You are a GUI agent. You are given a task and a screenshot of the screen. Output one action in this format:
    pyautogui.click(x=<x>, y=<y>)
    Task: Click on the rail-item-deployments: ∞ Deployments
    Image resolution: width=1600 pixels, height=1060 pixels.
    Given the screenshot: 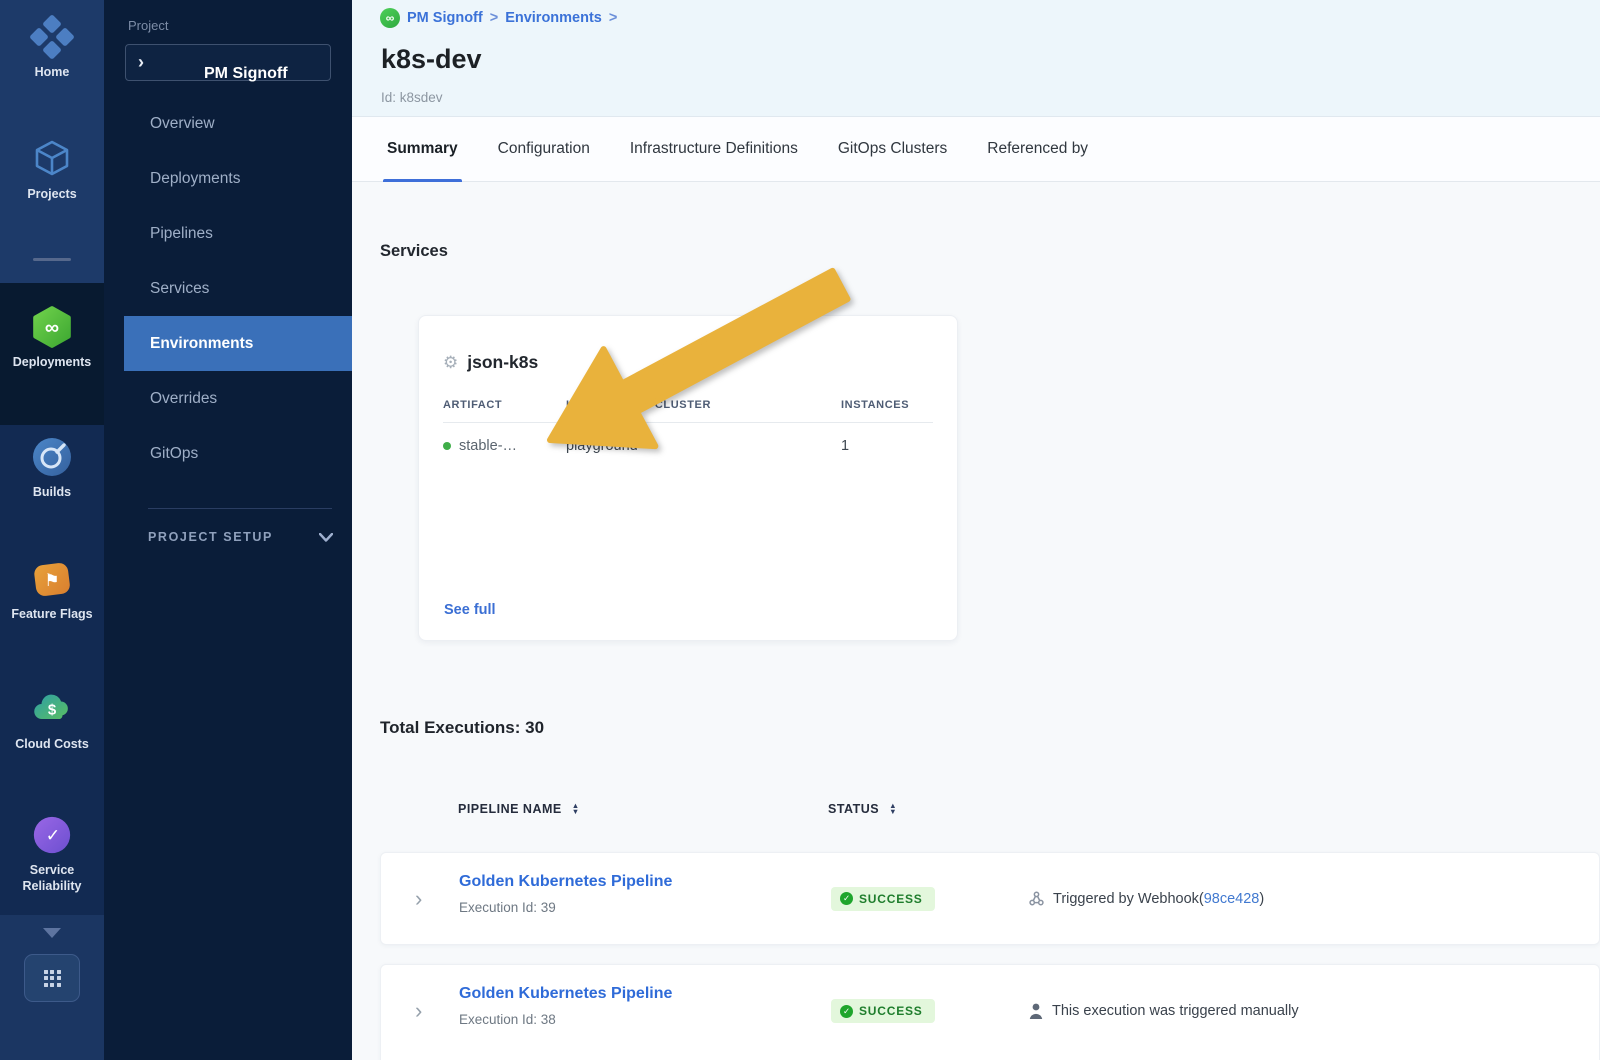 What is the action you would take?
    pyautogui.click(x=52, y=337)
    